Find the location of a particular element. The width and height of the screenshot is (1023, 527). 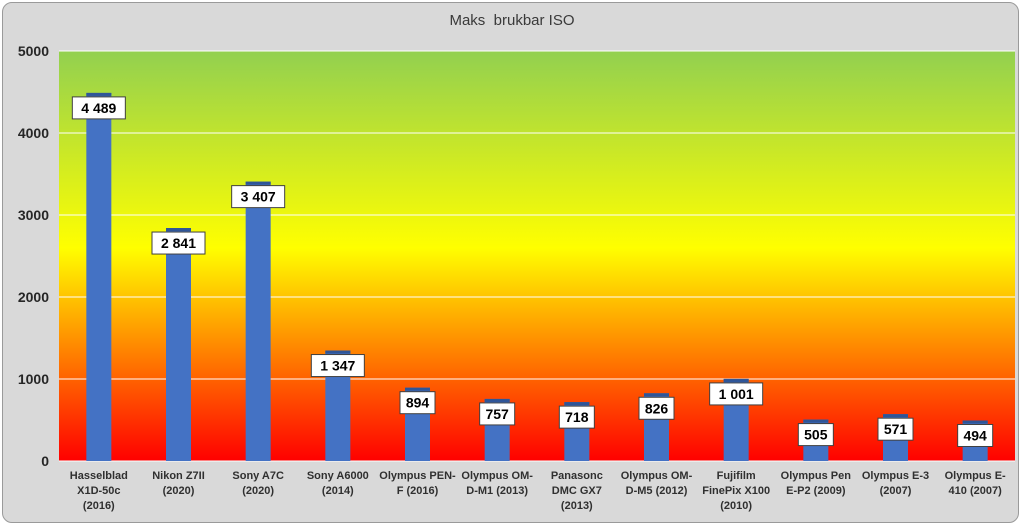

x-tick-label: Nikon Z7II (2020) is located at coordinates (178, 483).